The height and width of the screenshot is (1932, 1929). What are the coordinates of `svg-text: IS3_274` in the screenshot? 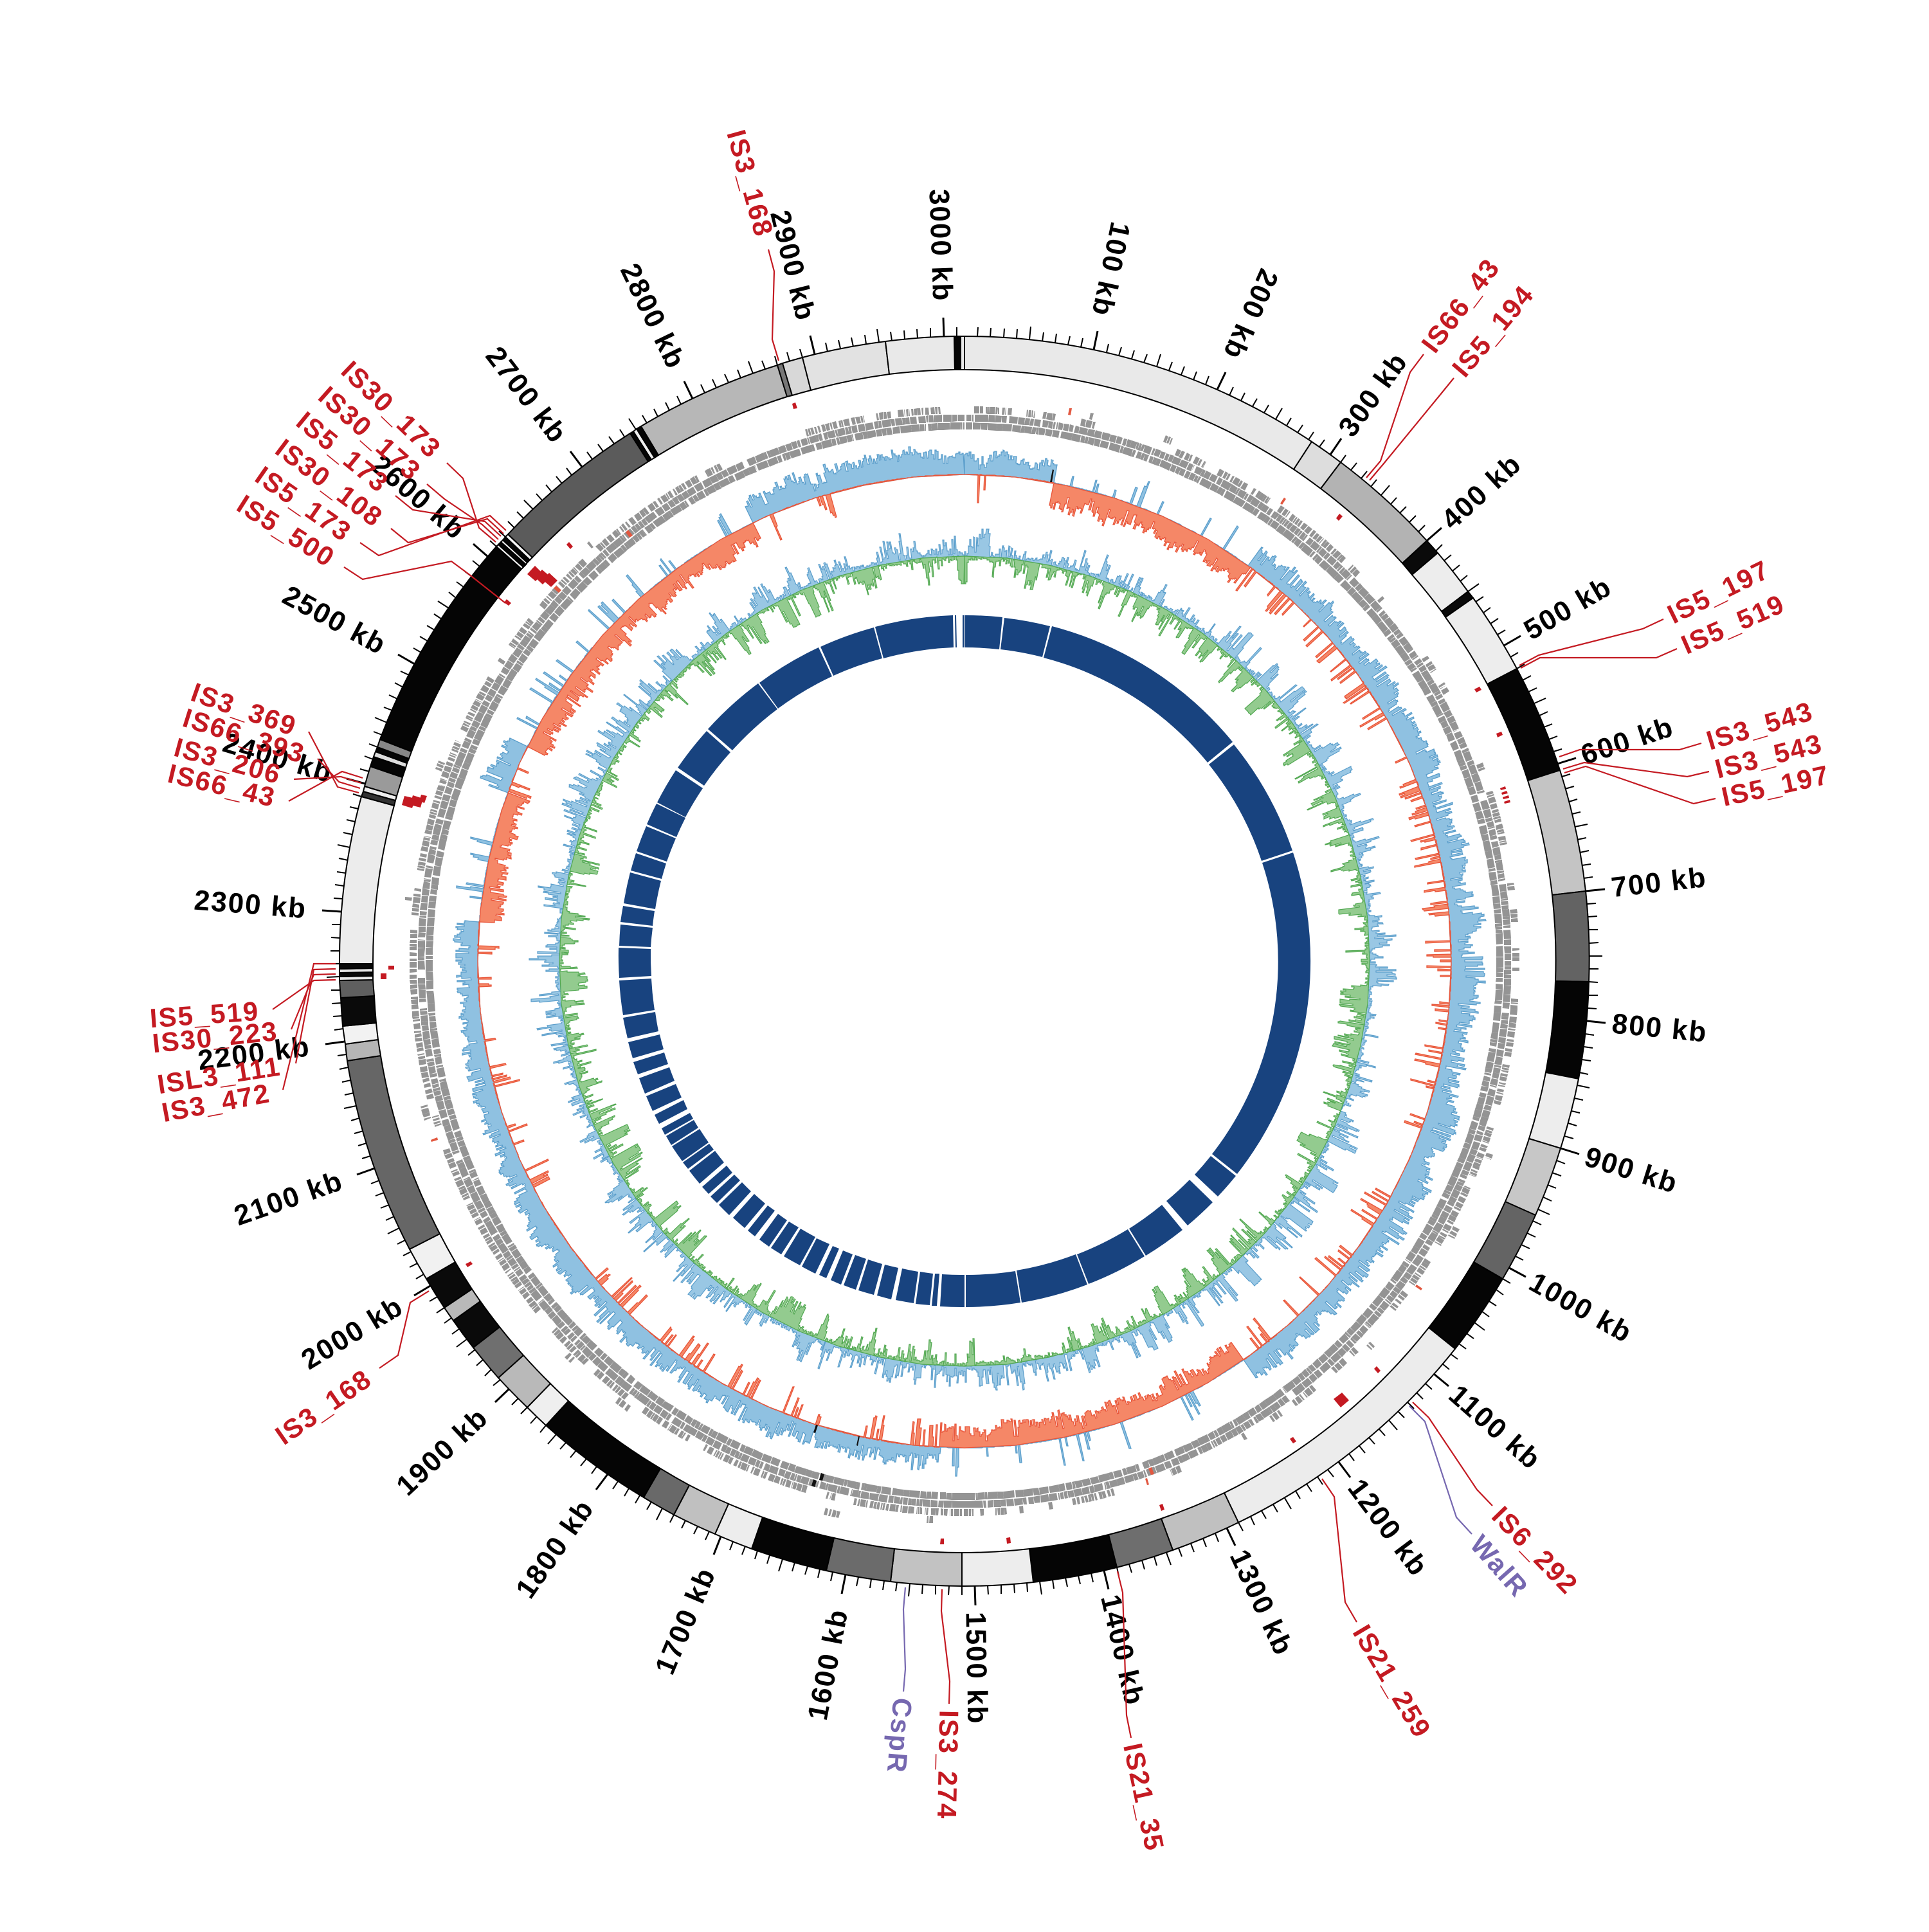 It's located at (948, 1765).